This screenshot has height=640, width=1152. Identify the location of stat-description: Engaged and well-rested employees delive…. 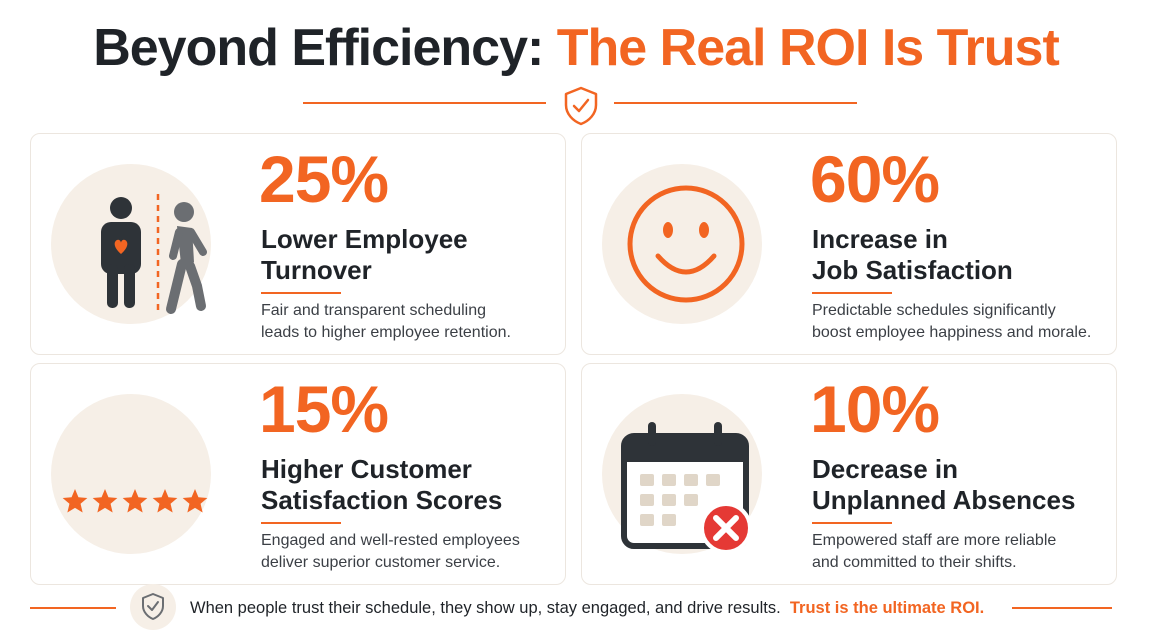
(390, 552).